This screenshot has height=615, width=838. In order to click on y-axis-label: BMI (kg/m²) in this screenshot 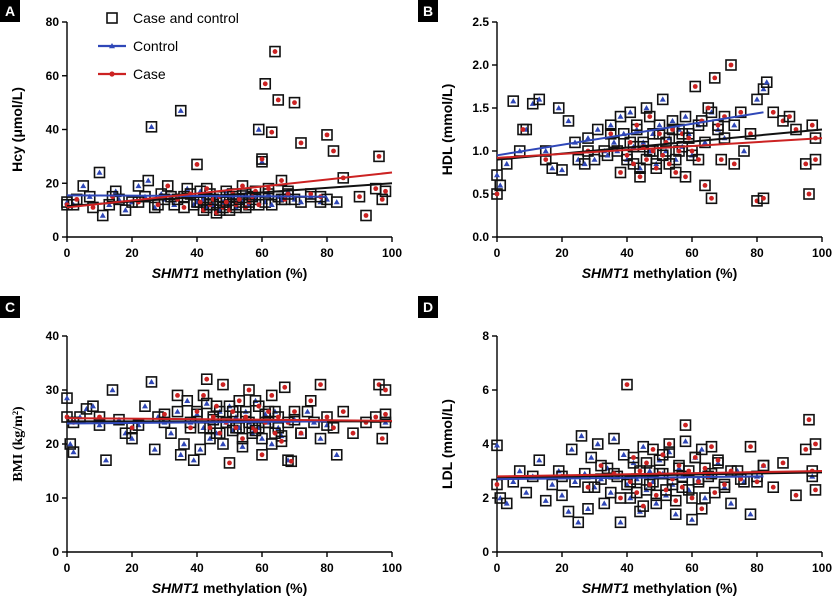, I will do `click(18, 444)`.